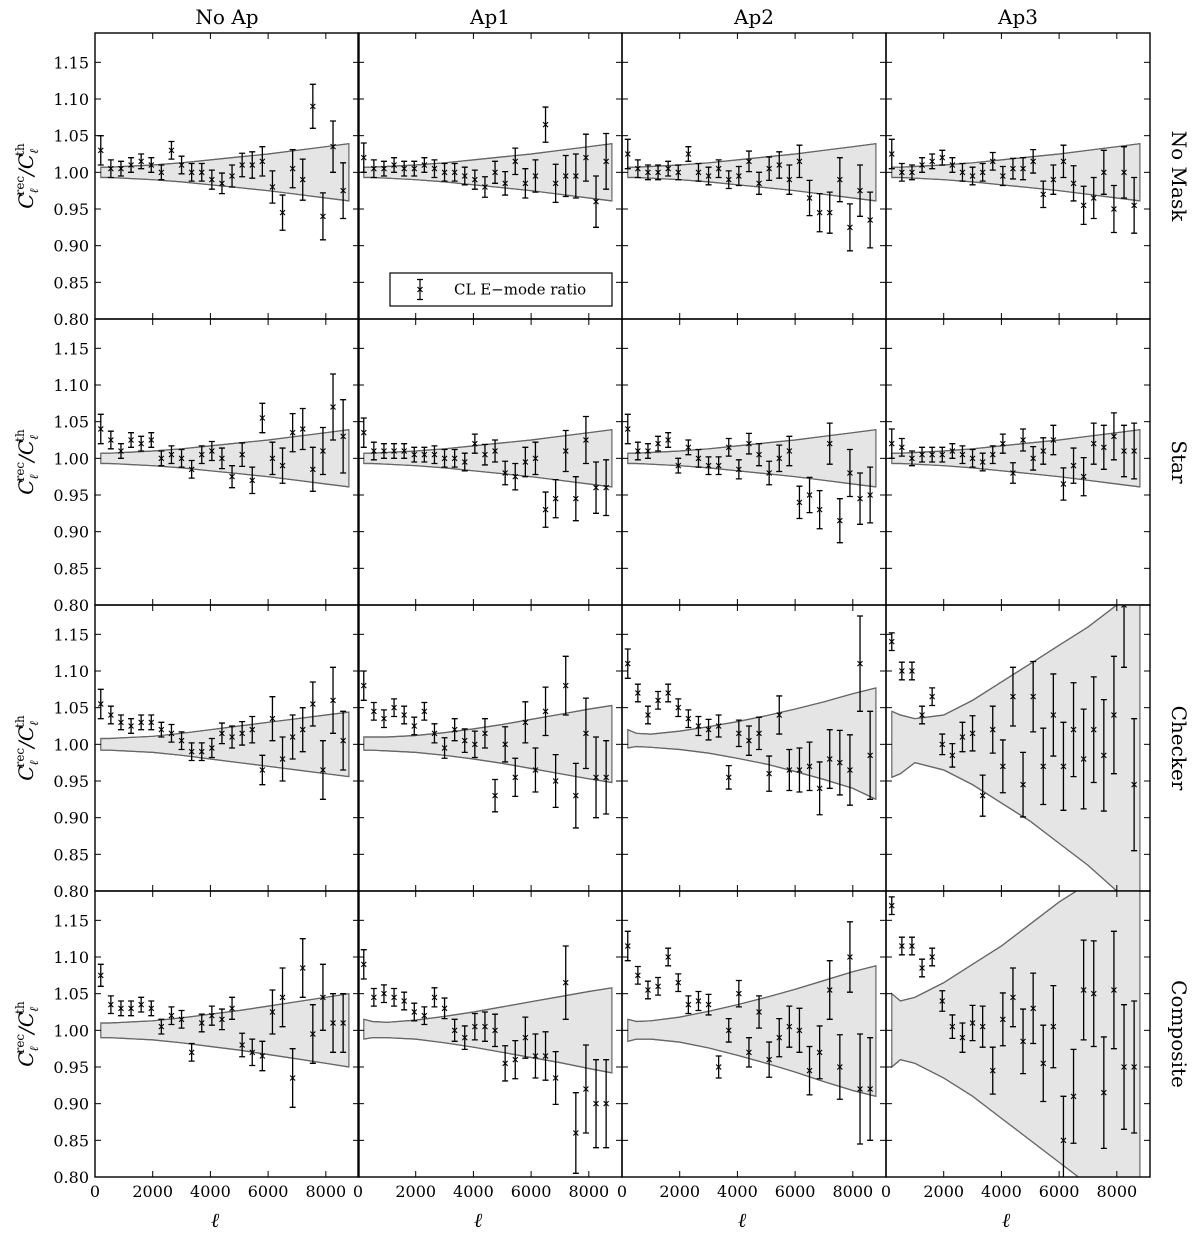  Describe the element at coordinates (737, 1191) in the screenshot. I see `x-tick-label: 4000` at that location.